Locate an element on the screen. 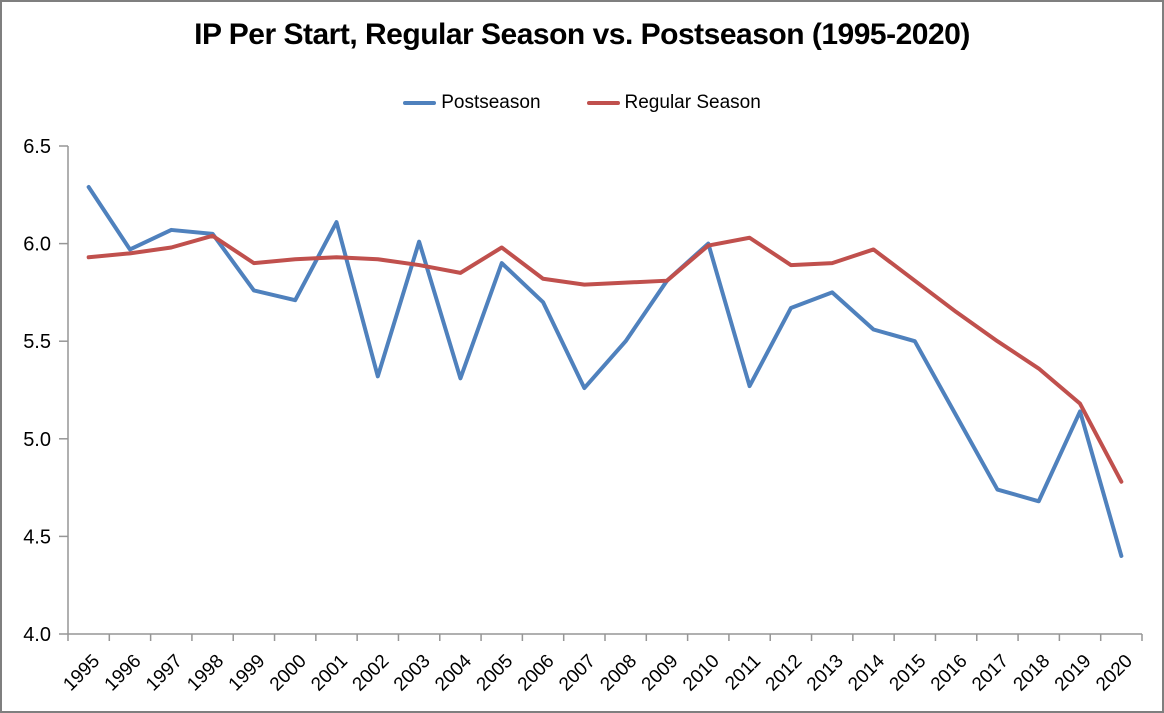 This screenshot has width=1164, height=713. x-axis-label: 2007 is located at coordinates (577, 673).